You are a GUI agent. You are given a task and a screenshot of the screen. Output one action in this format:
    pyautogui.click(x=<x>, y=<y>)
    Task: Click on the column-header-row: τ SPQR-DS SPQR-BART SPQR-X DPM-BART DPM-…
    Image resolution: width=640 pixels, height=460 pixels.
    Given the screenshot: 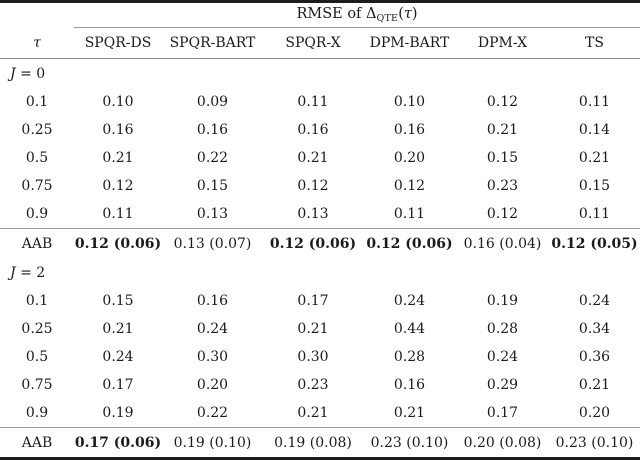 What is the action you would take?
    pyautogui.click(x=320, y=43)
    